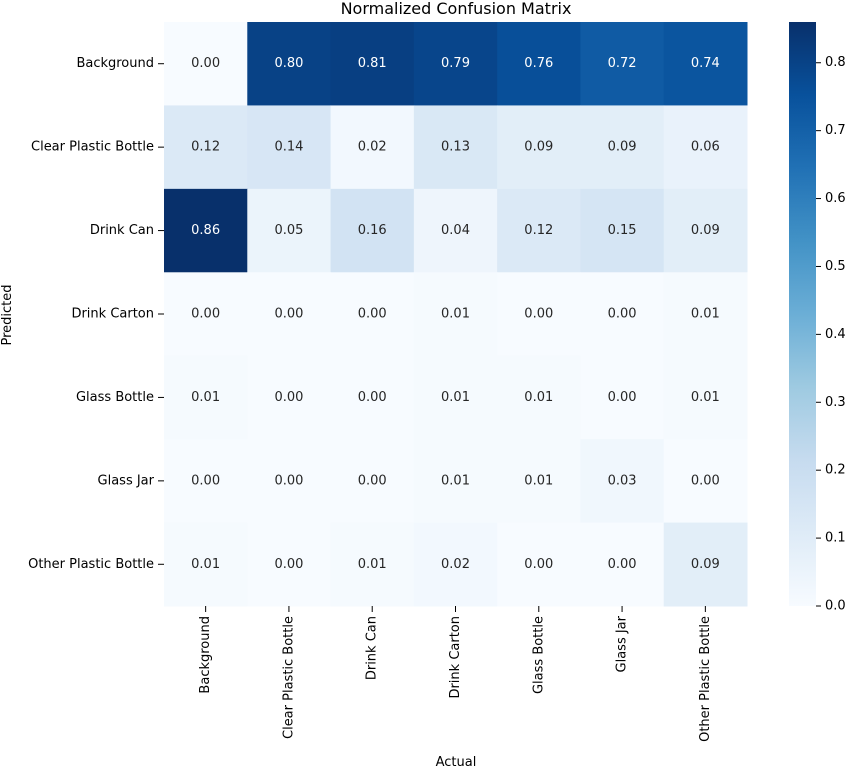  I want to click on y-tick-label-background: Background, so click(115, 63).